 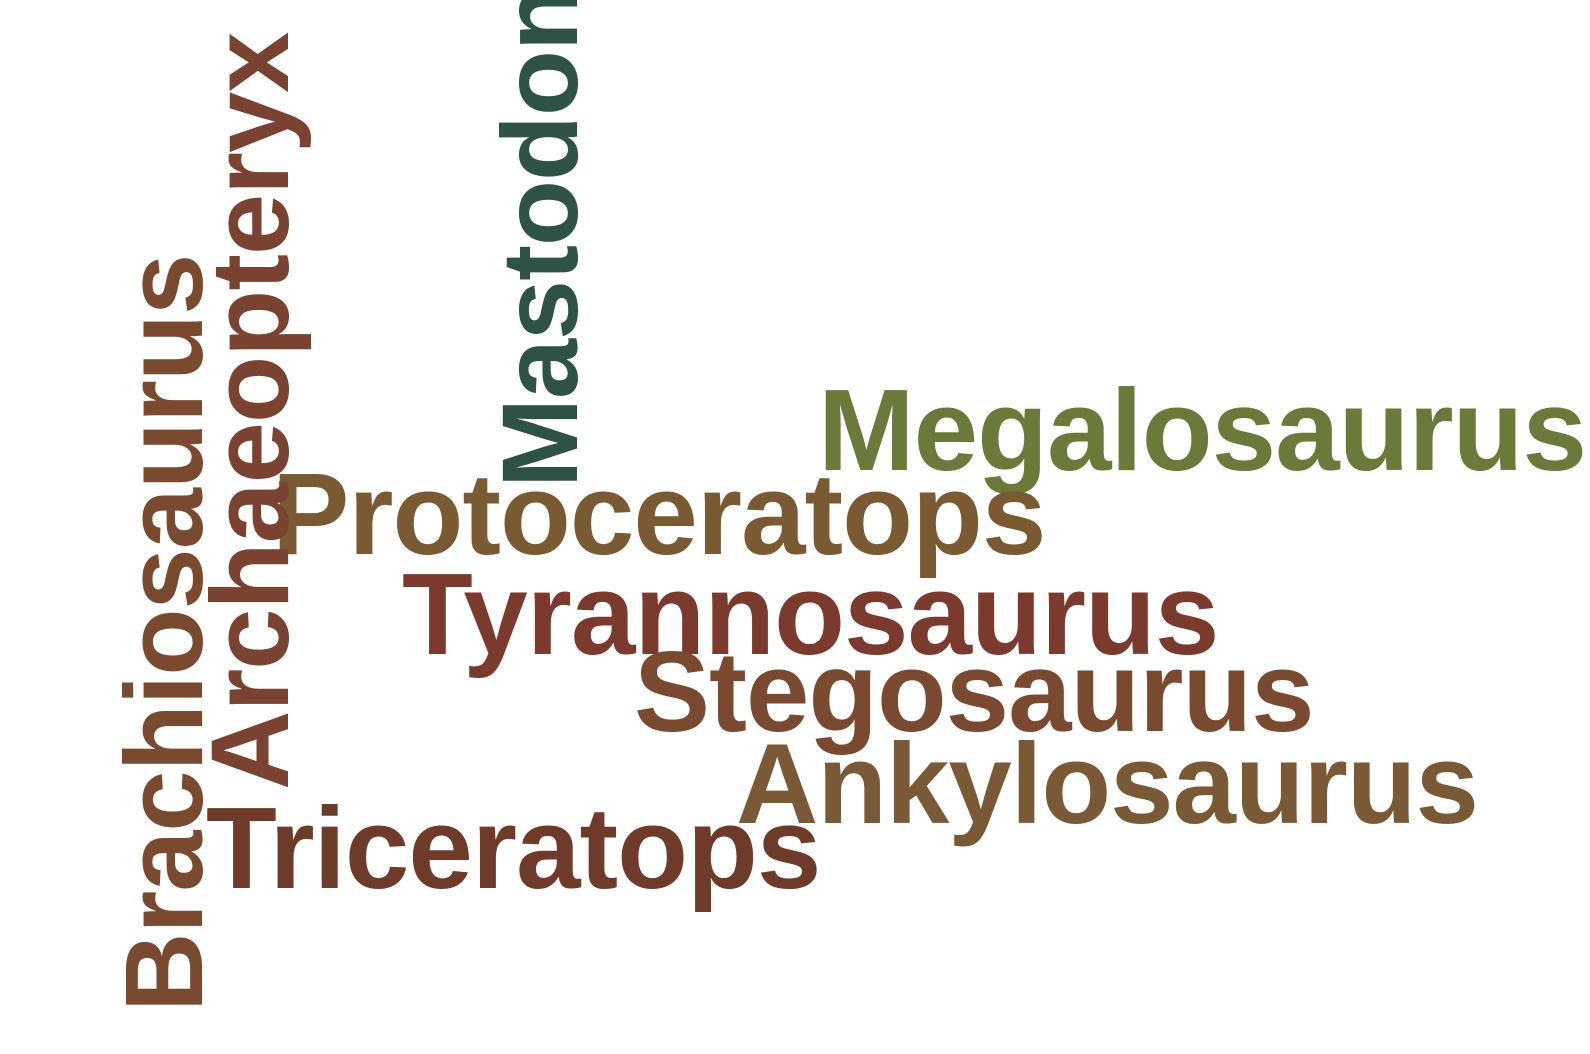 What do you see at coordinates (810, 614) in the screenshot?
I see `word-tyrannosaurus: Tyrannosaurus` at bounding box center [810, 614].